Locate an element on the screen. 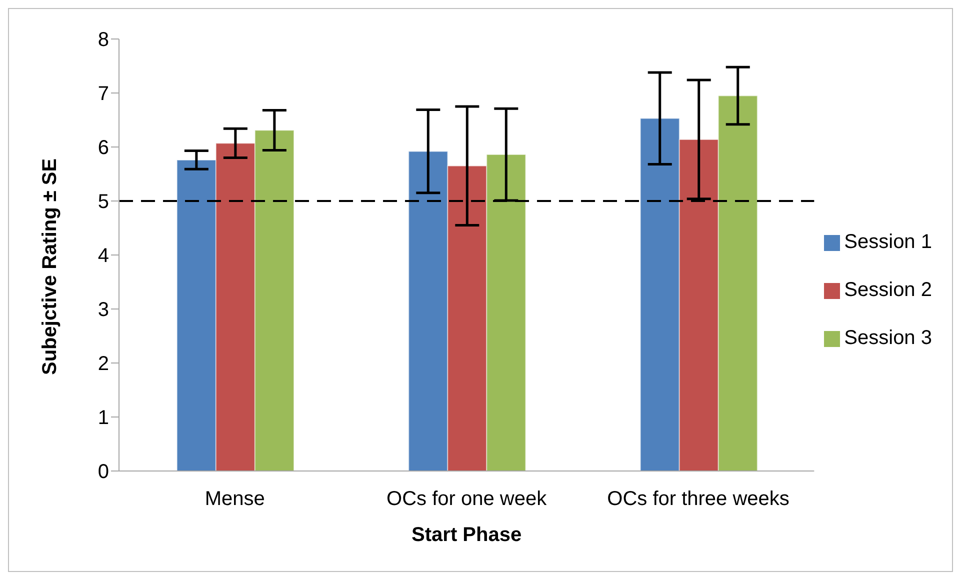  x-tick-label: OCs for one week is located at coordinates (467, 499).